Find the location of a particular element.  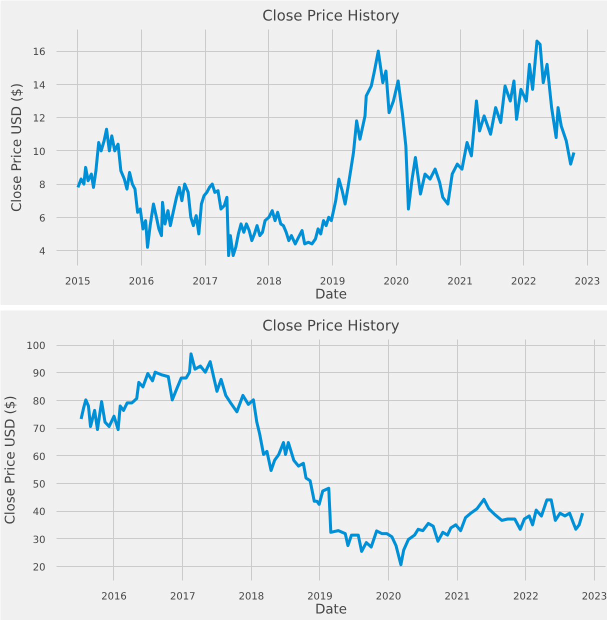

y-tick-label: 100 is located at coordinates (36, 346).